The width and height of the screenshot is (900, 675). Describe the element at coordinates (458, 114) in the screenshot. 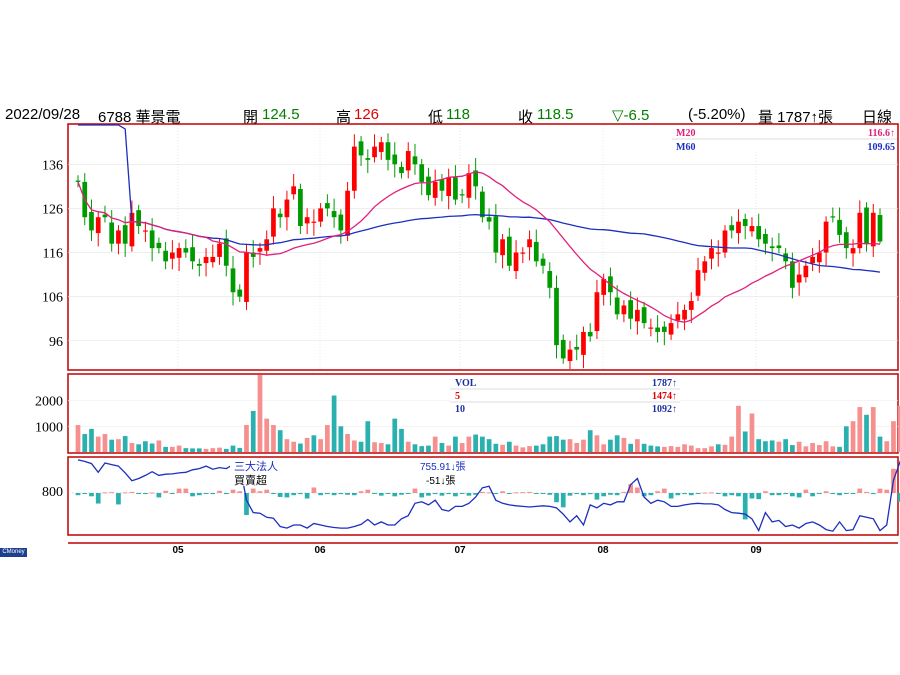

I see `low-value: 118` at that location.